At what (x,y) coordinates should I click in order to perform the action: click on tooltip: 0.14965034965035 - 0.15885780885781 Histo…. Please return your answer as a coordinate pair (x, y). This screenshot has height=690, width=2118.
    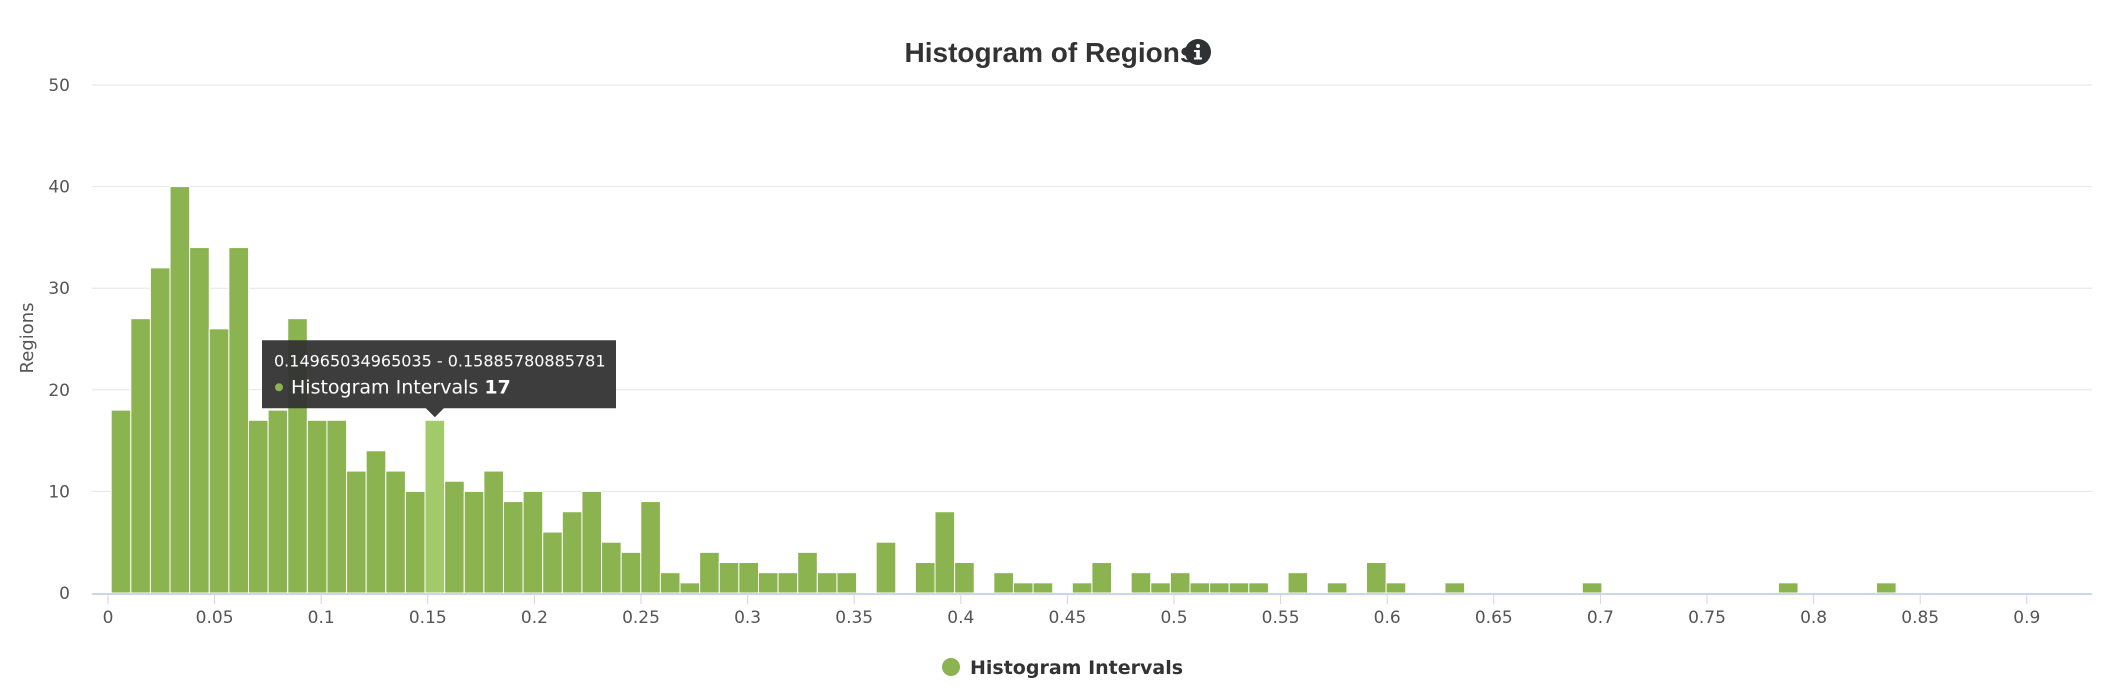
    Looking at the image, I should click on (439, 379).